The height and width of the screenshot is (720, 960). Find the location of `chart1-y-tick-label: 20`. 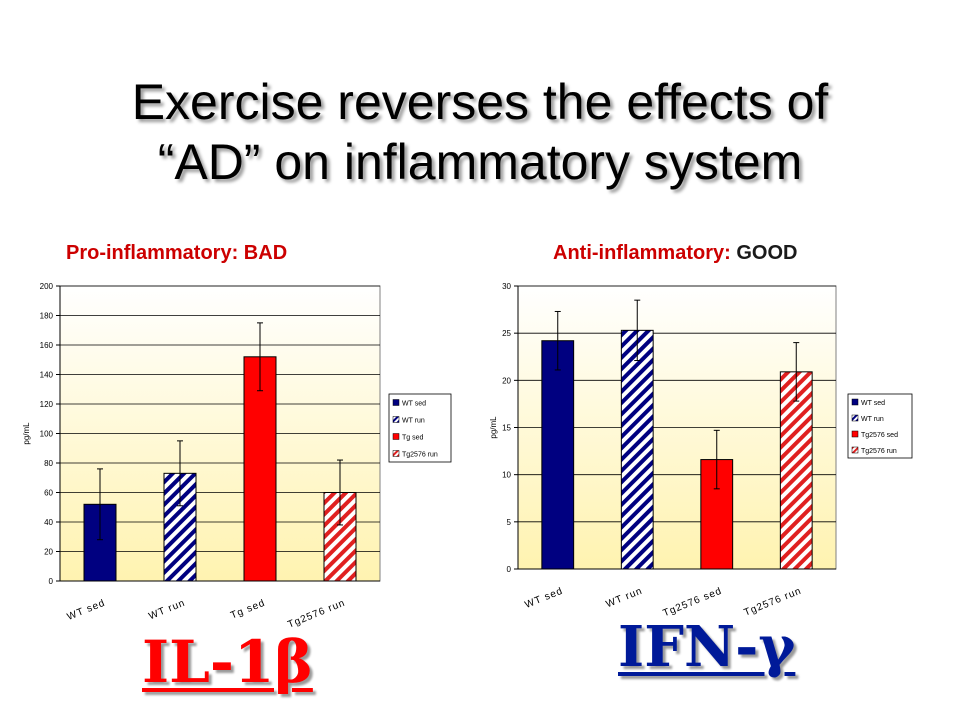

chart1-y-tick-label: 20 is located at coordinates (48, 552).